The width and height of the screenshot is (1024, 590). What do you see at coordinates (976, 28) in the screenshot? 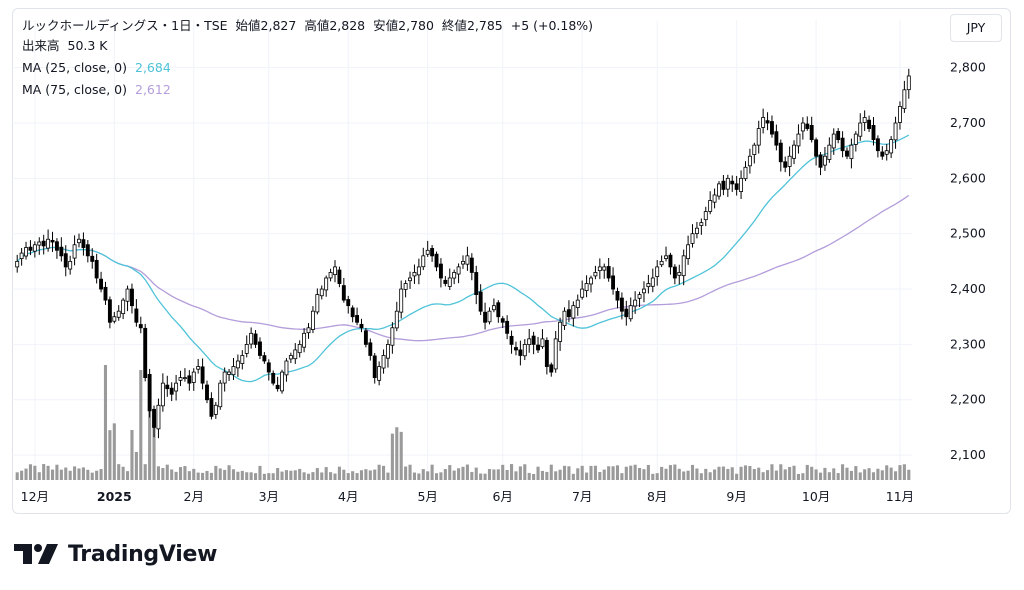
I see `currency-button: JPY` at bounding box center [976, 28].